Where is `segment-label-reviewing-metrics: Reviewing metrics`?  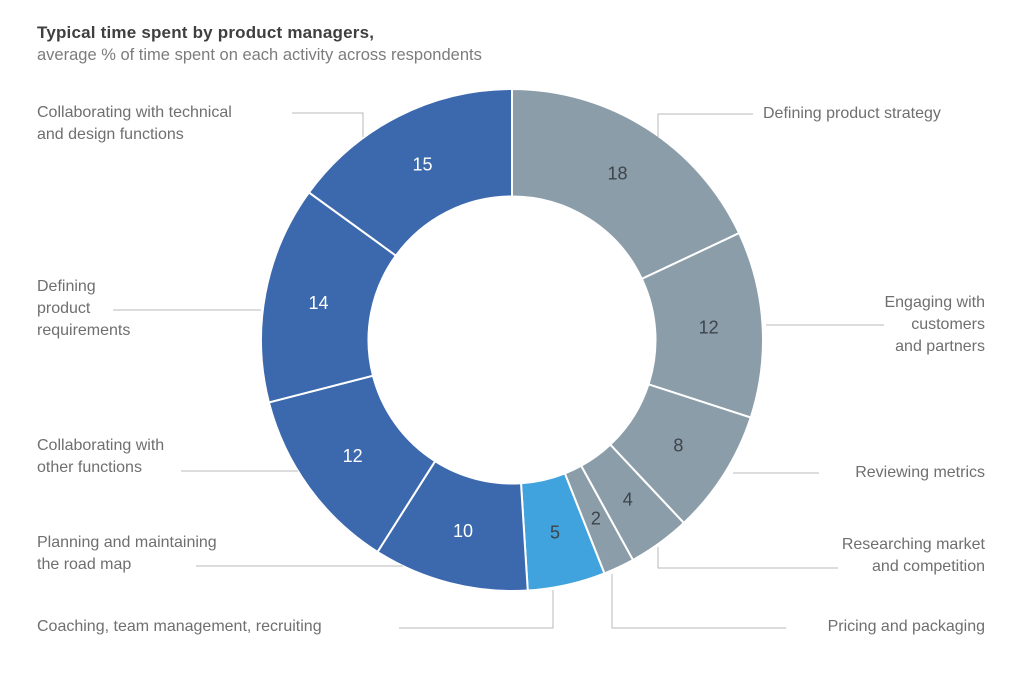 segment-label-reviewing-metrics: Reviewing metrics is located at coordinates (920, 473).